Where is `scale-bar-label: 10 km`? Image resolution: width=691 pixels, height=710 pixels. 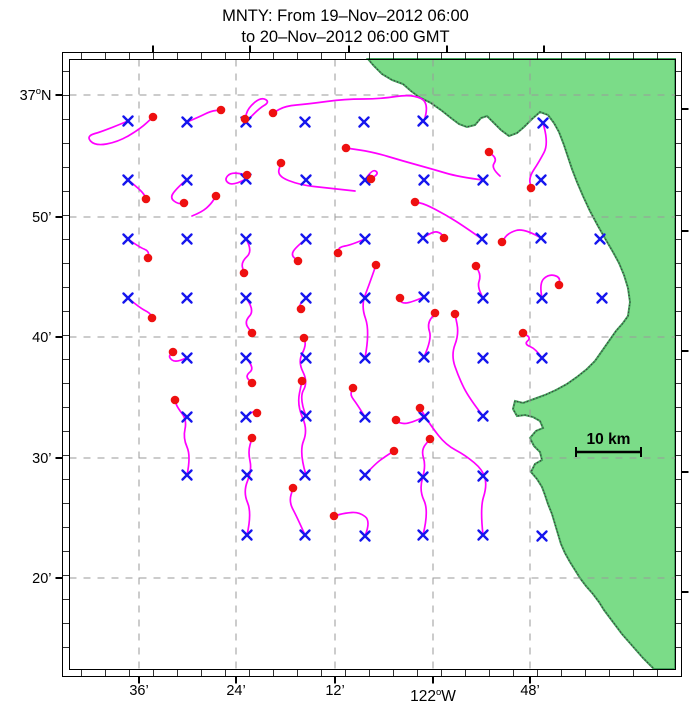
scale-bar-label: 10 km is located at coordinates (609, 439).